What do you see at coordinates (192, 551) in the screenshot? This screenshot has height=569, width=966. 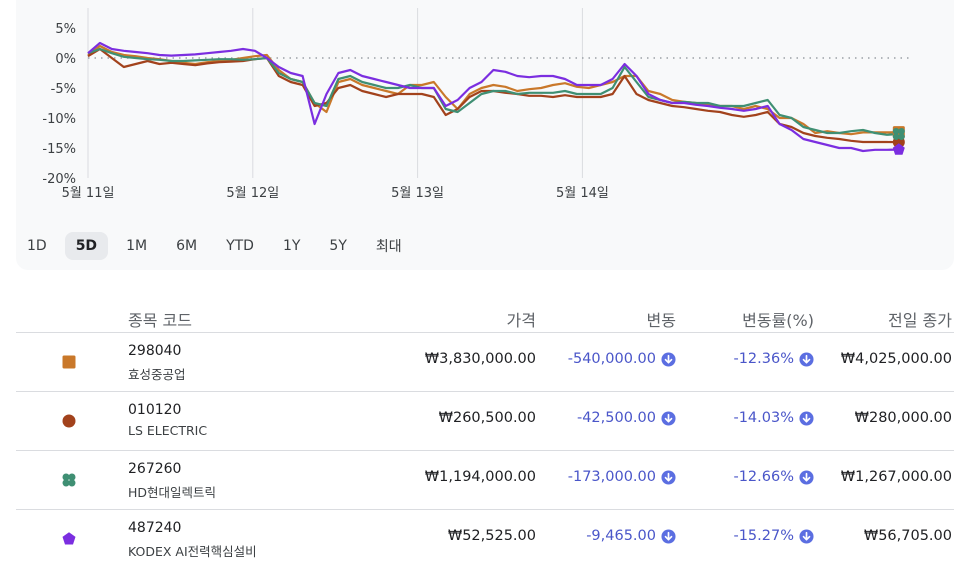 I see `ticker-name: KODEX AI전력핵심설비` at bounding box center [192, 551].